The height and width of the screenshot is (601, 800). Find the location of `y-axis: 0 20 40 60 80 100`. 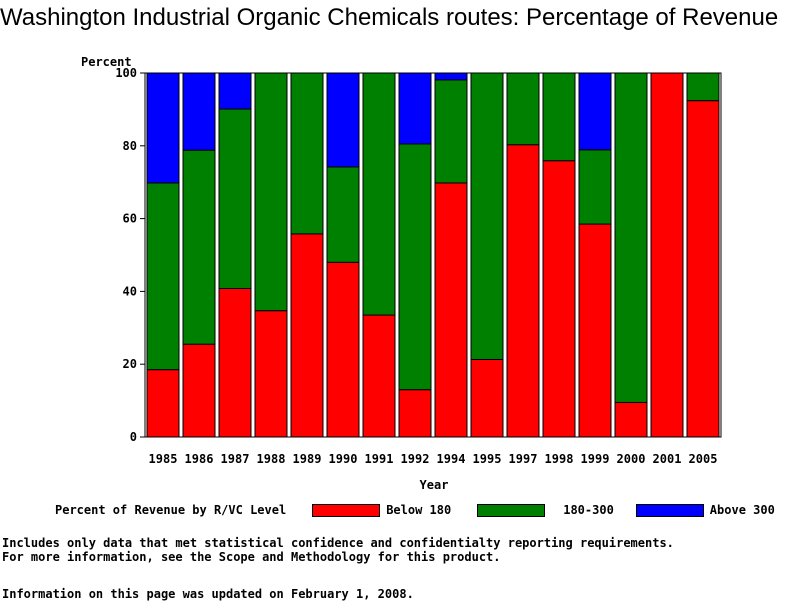

y-axis: 0 20 40 60 80 100 is located at coordinates (130, 255).